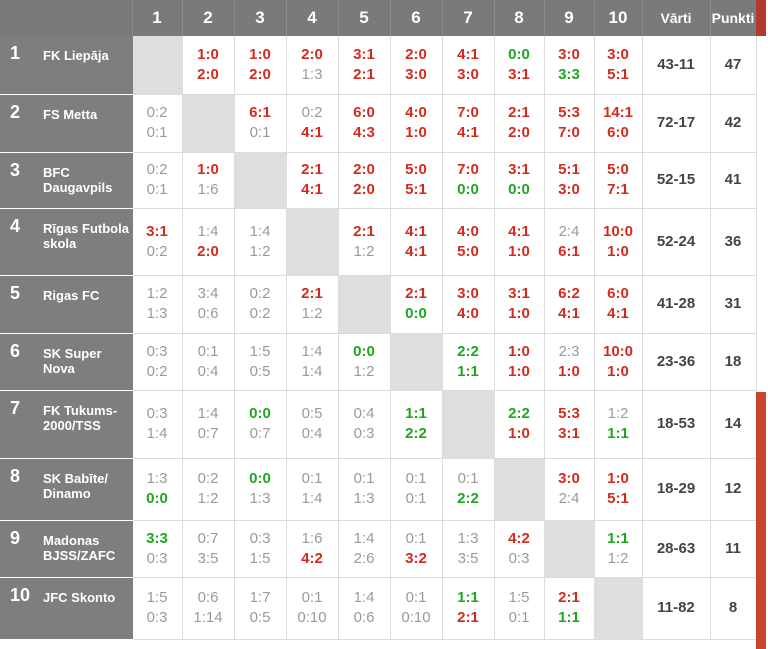 The height and width of the screenshot is (649, 768). What do you see at coordinates (157, 313) in the screenshot?
I see `away-score: 1:3` at bounding box center [157, 313].